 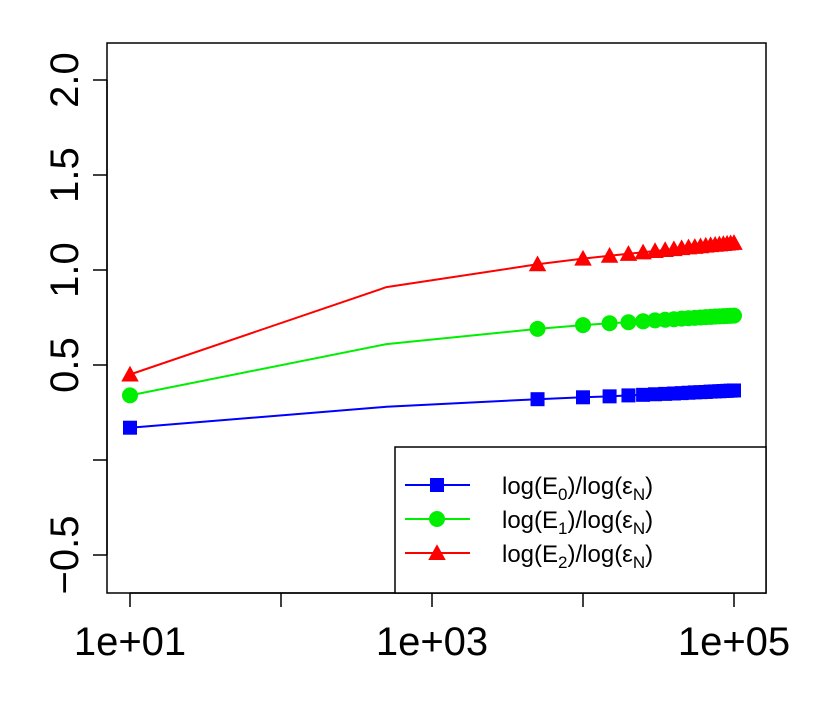 I want to click on series-line, so click(x=432, y=308).